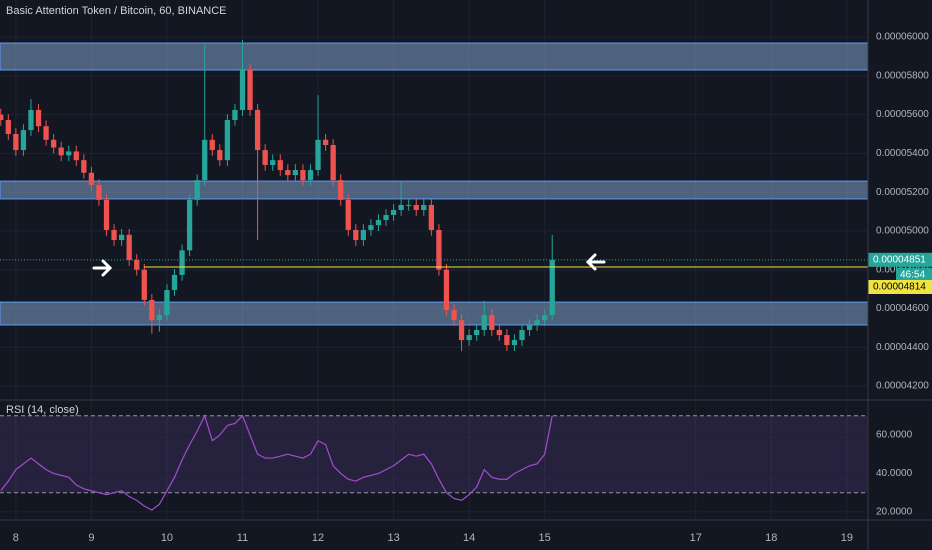 The image size is (932, 550). I want to click on rsi-label: RSI (14, close), so click(42, 410).